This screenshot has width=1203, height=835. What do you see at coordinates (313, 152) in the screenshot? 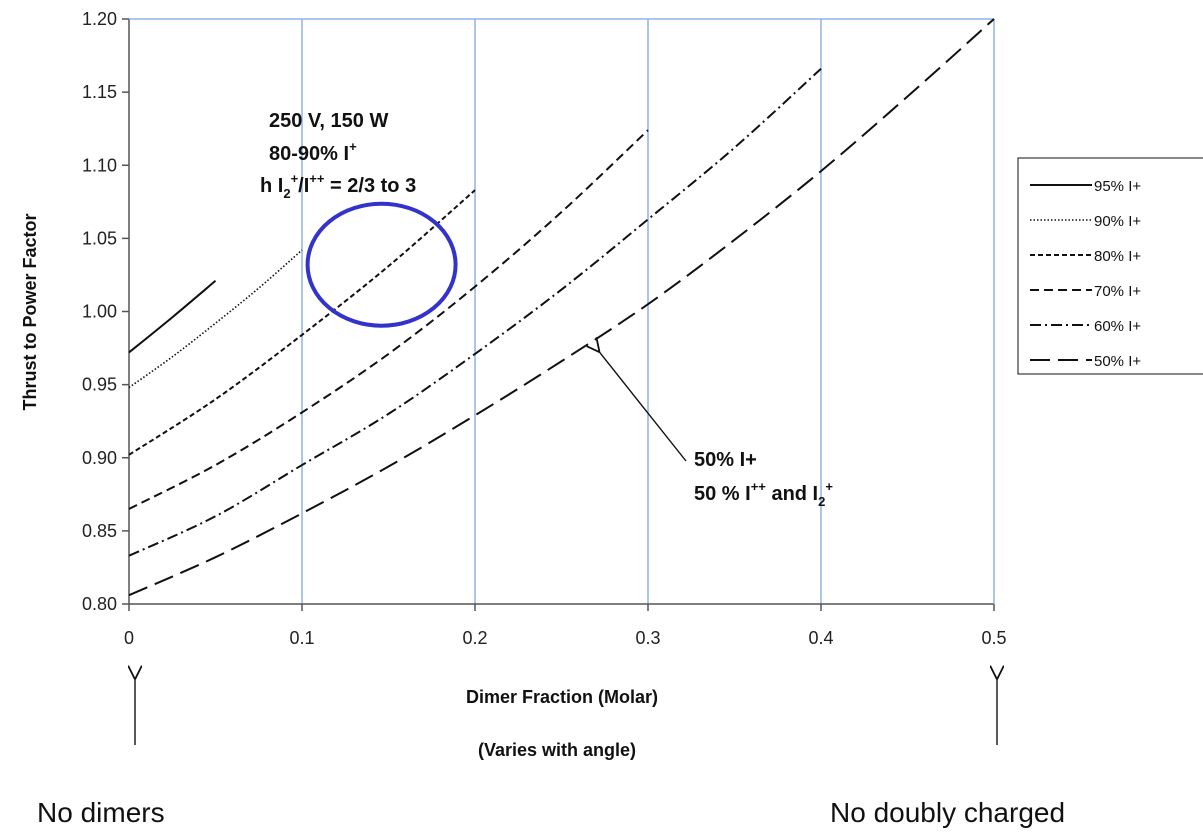
I see `annotation-line-2: 80-90% I+` at bounding box center [313, 152].